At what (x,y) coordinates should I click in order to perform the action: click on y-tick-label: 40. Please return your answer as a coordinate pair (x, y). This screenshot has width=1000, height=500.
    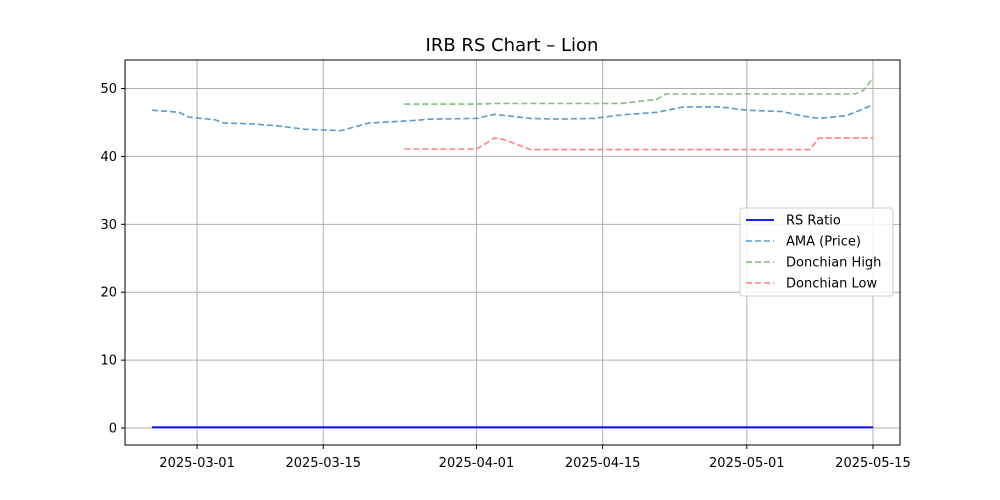
    Looking at the image, I should click on (108, 157).